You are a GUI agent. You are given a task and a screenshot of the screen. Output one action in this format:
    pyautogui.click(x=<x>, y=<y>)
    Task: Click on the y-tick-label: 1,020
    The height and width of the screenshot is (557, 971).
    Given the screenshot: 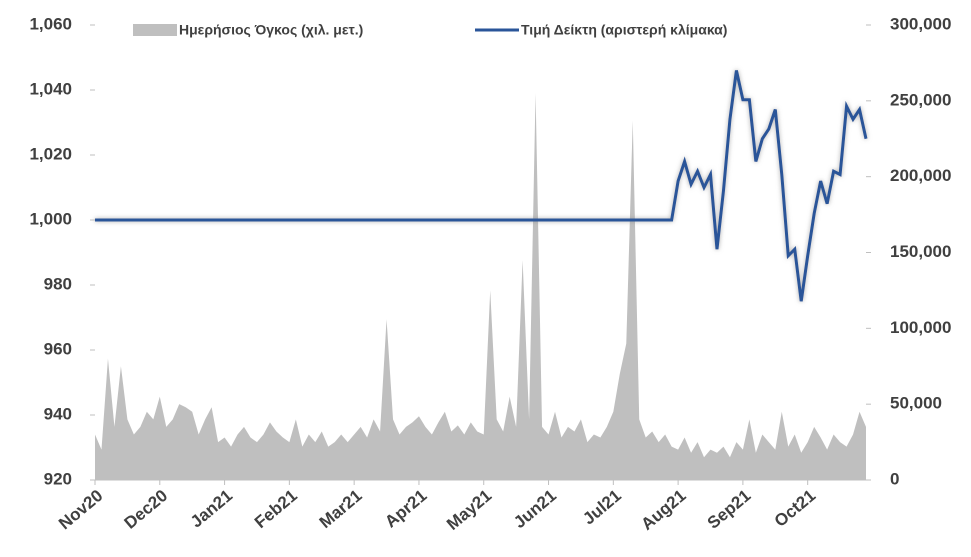 What is the action you would take?
    pyautogui.click(x=50, y=153)
    